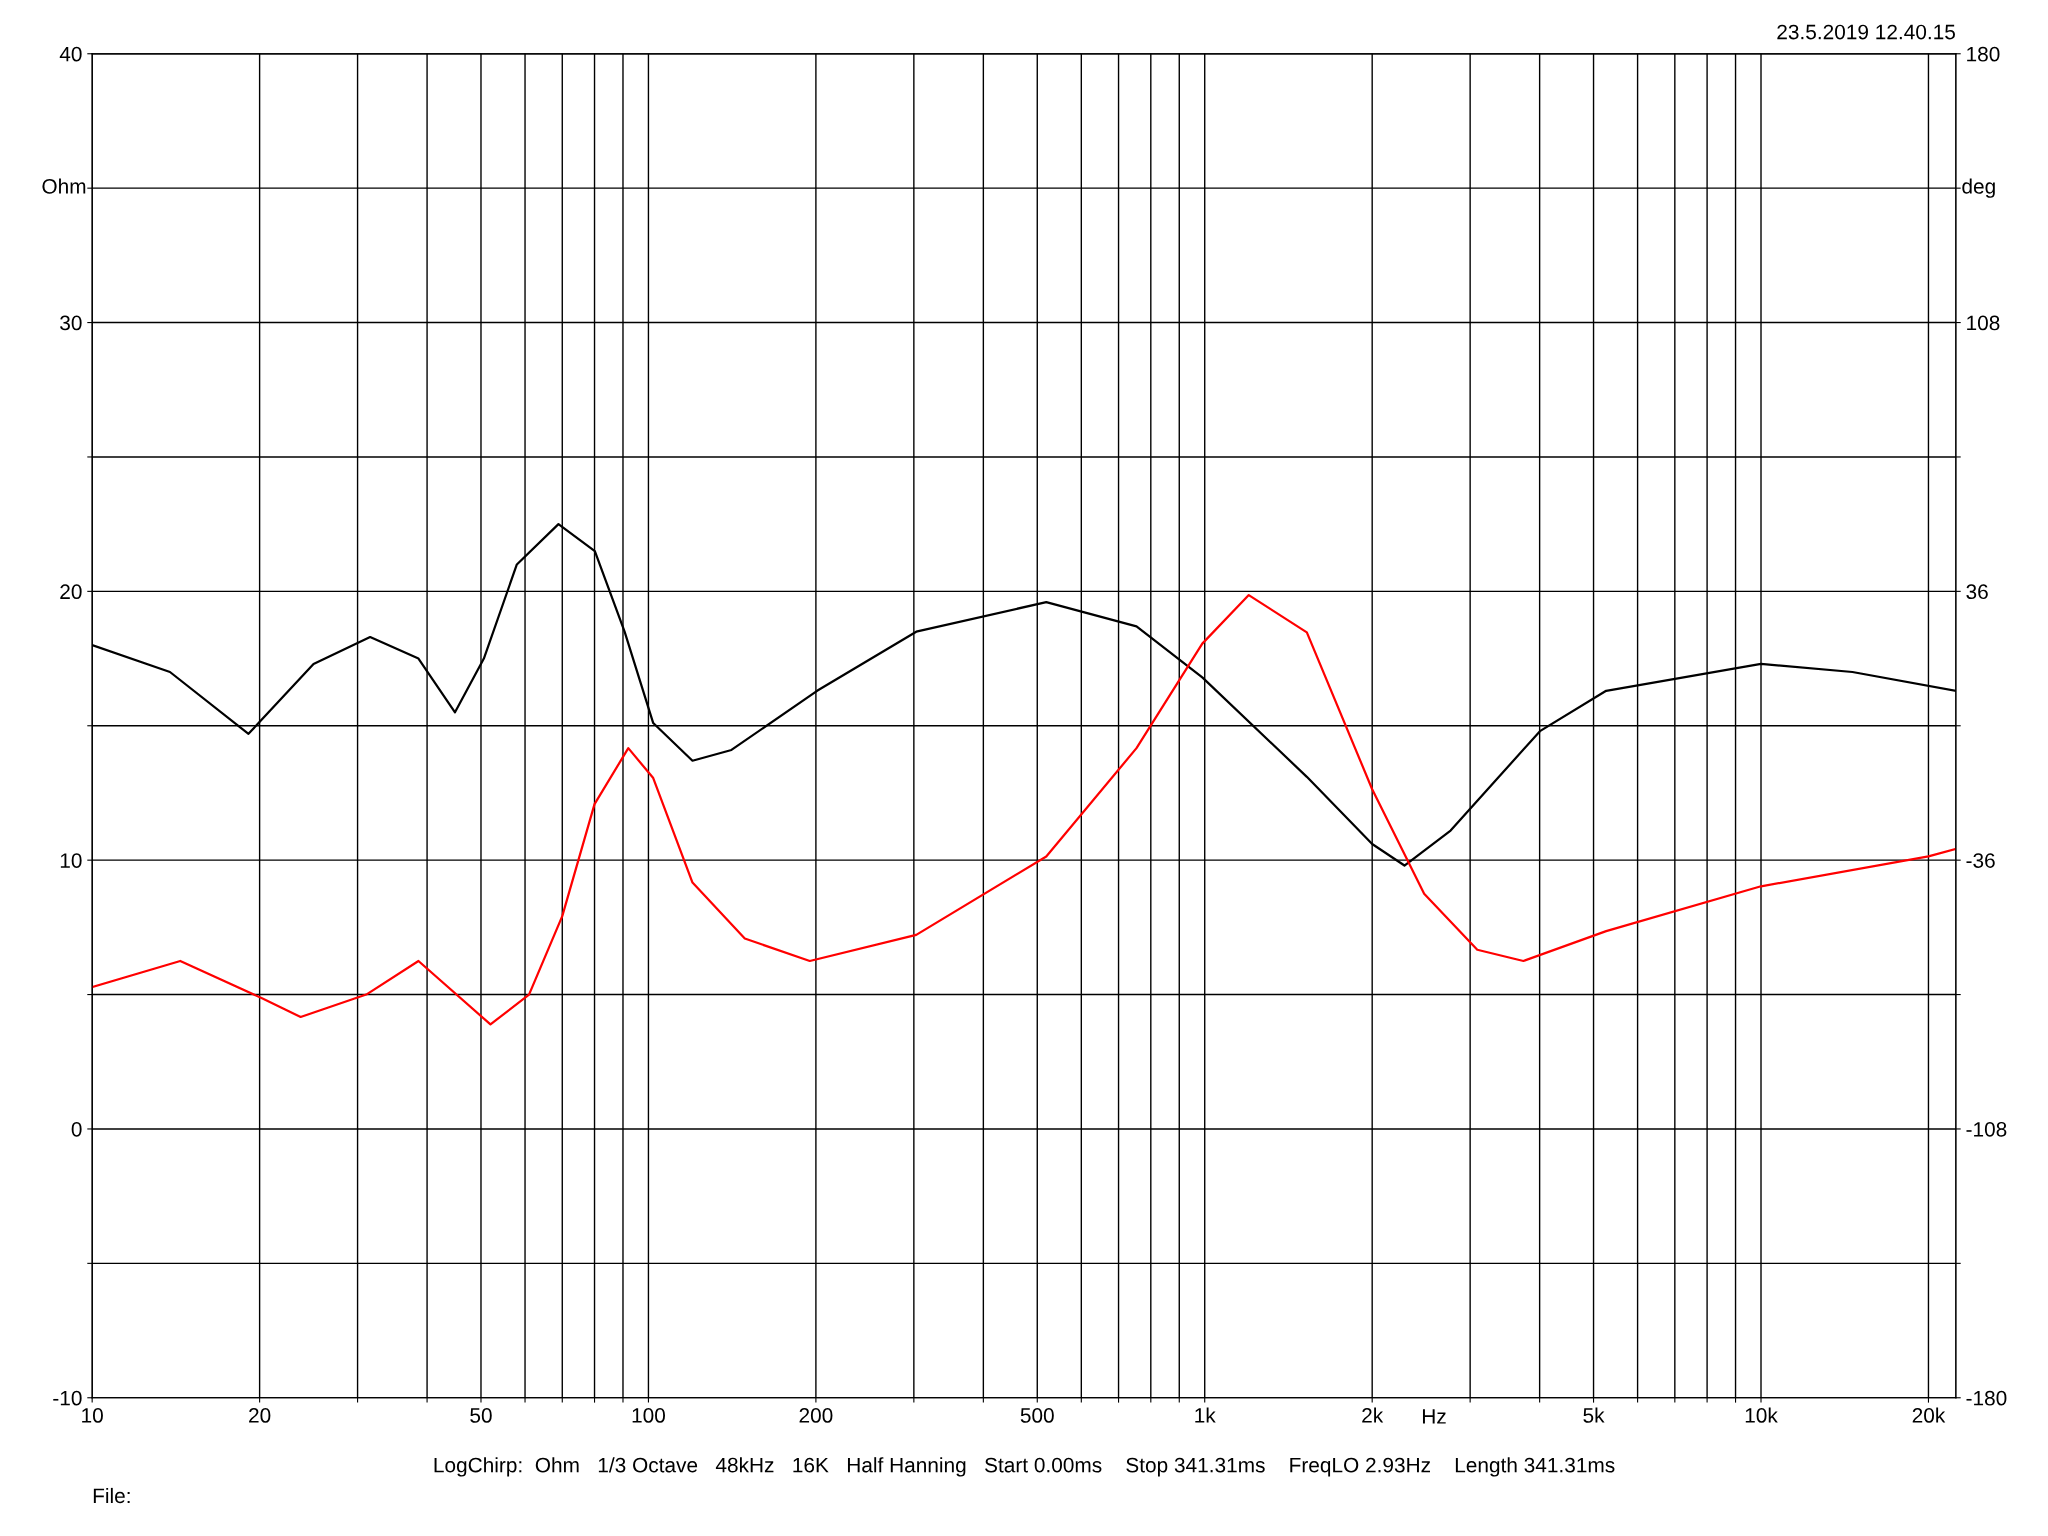 The width and height of the screenshot is (2048, 1536). Describe the element at coordinates (1980, 860) in the screenshot. I see `y2-tick-label: -36` at that location.